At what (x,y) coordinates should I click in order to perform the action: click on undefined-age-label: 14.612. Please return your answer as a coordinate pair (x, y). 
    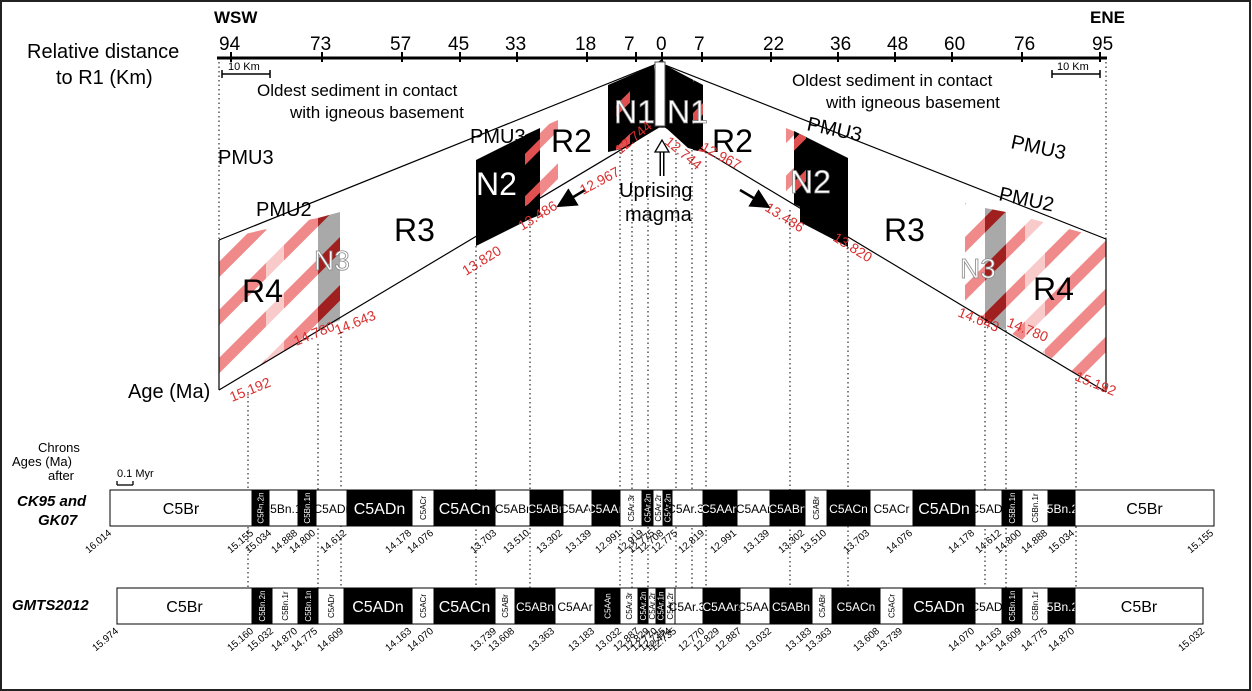
    Looking at the image, I should click on (333, 542).